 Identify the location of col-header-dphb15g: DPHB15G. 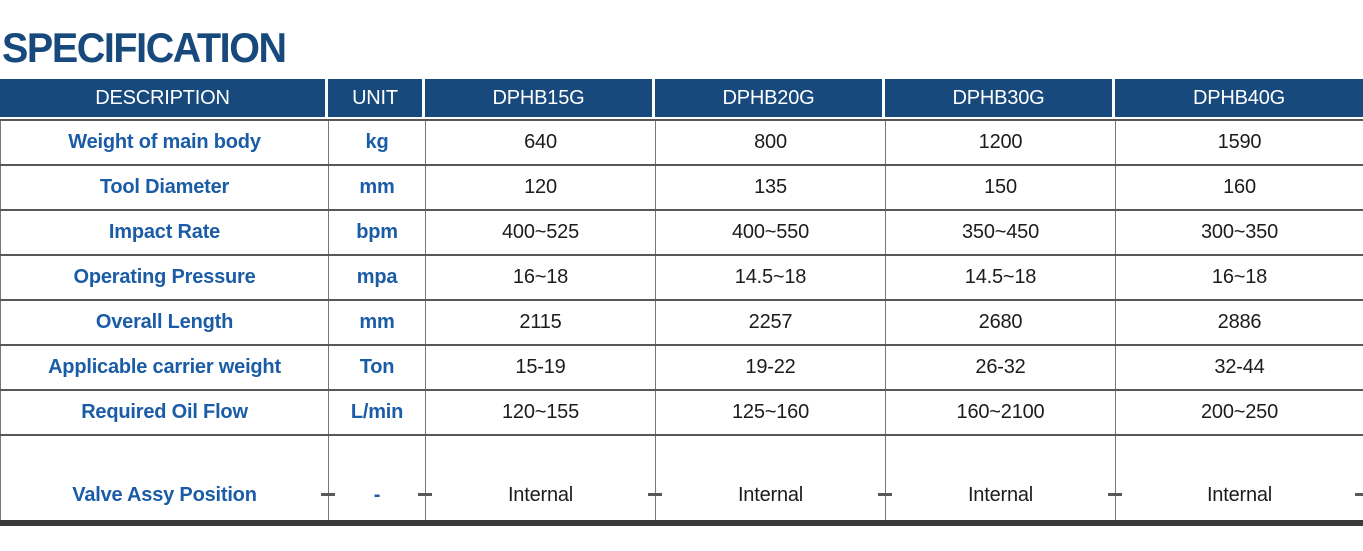
(540, 98).